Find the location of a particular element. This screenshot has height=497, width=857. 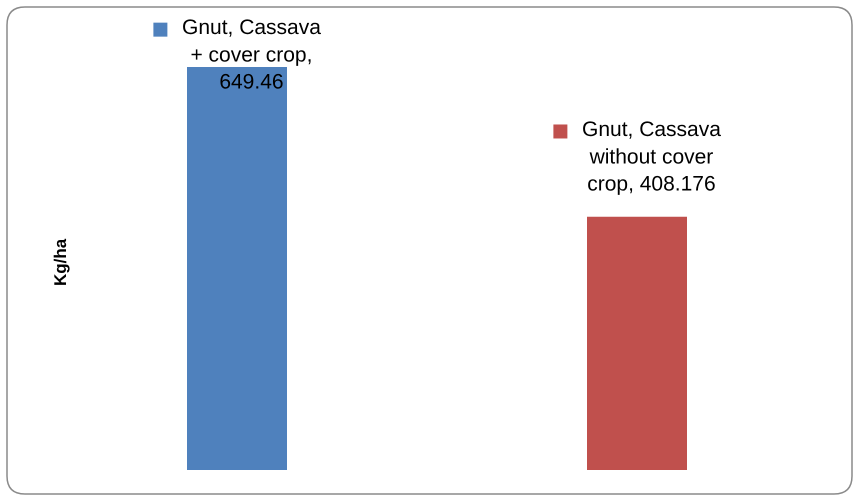

data-label: Gnut, Cassava + cover crop, 649.46 is located at coordinates (252, 55).